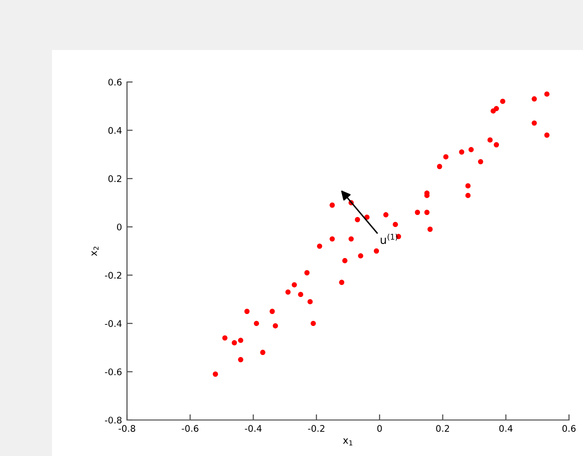 The height and width of the screenshot is (456, 583). Describe the element at coordinates (316, 428) in the screenshot. I see `x-tick-label: -0.2` at that location.